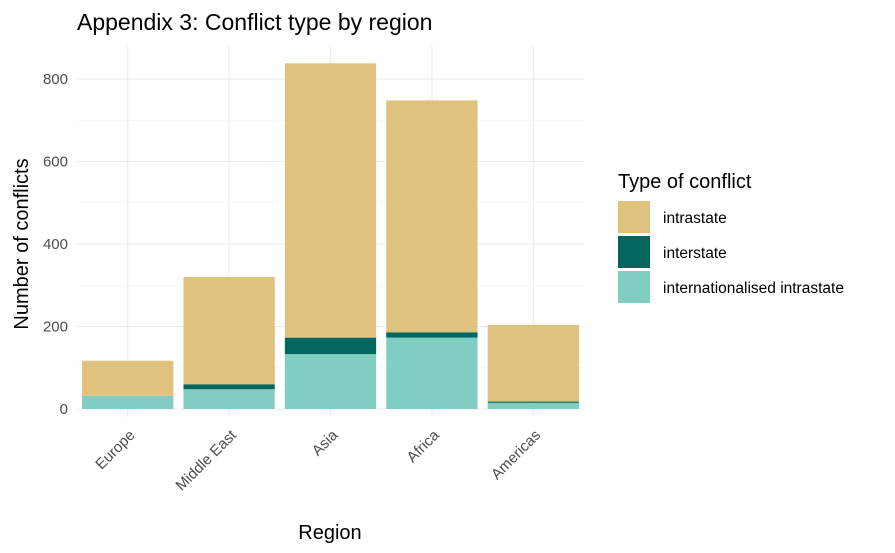 This screenshot has width=895, height=553. I want to click on bar-asia-internationalised-intrastate, so click(330, 381).